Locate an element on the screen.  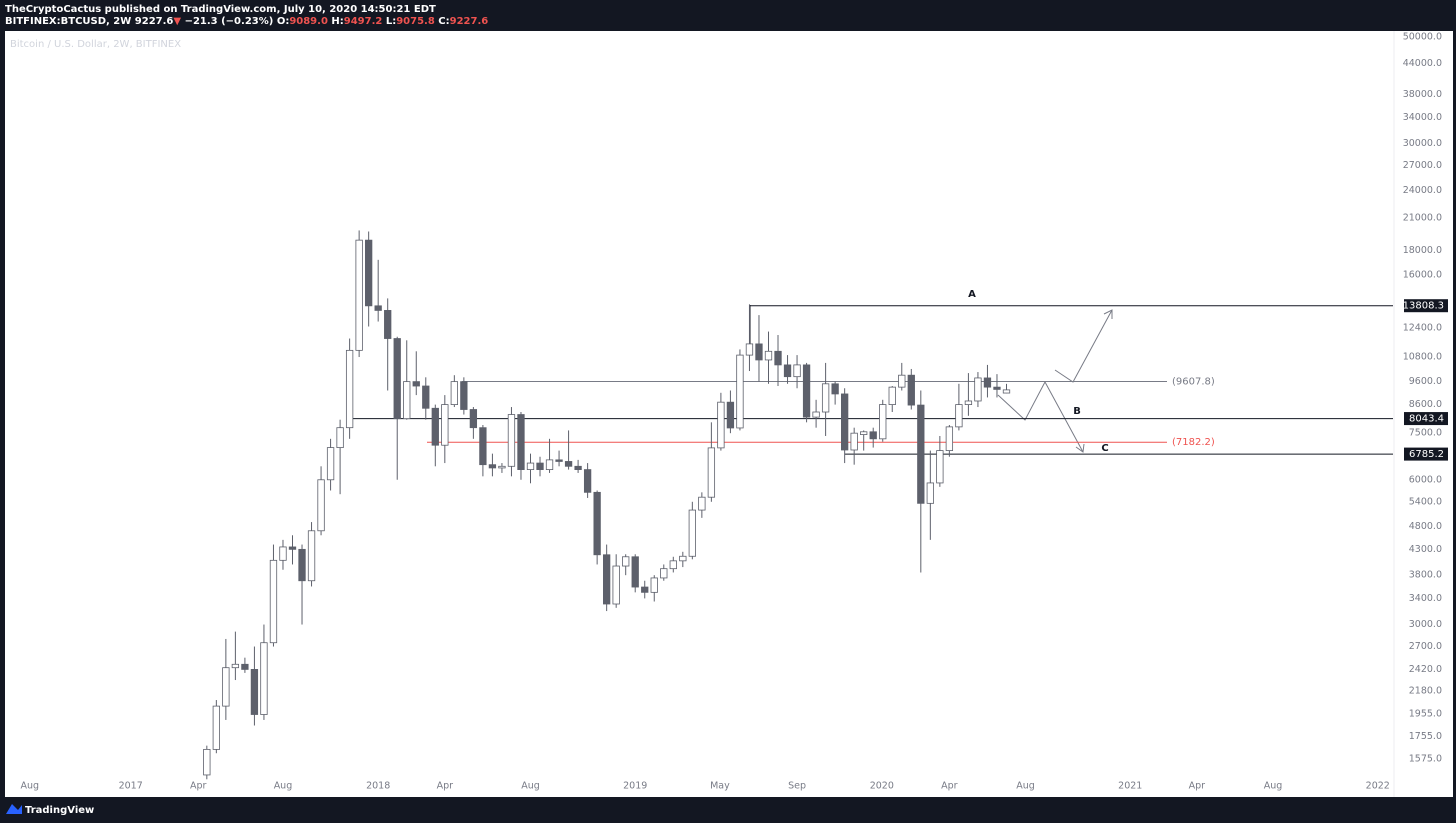
y-tick-label: 2700.0 is located at coordinates (1425, 646).